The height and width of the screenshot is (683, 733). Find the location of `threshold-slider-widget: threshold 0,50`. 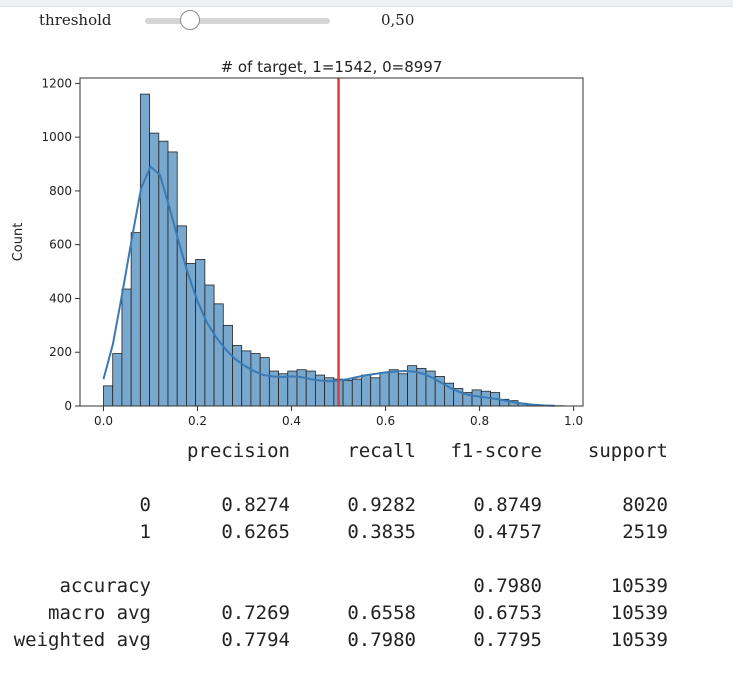

threshold-slider-widget: threshold 0,50 is located at coordinates (366, 21).